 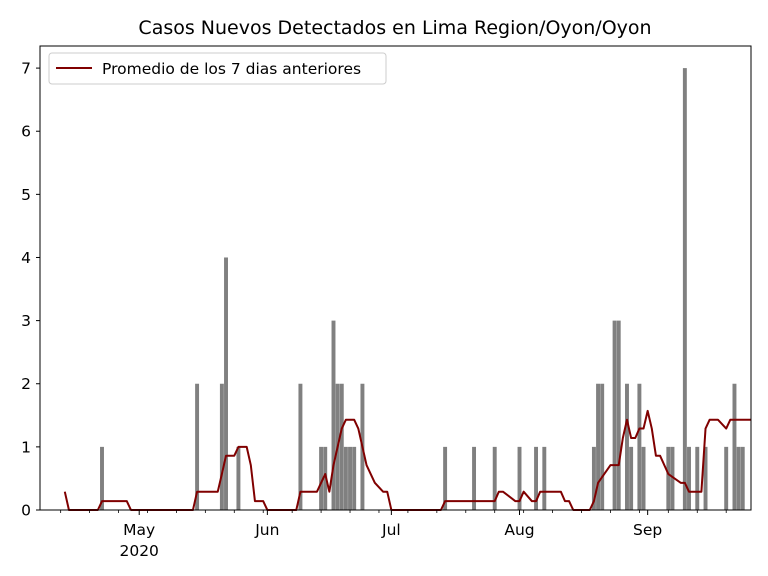 I want to click on x-tick-label: May, so click(x=139, y=530).